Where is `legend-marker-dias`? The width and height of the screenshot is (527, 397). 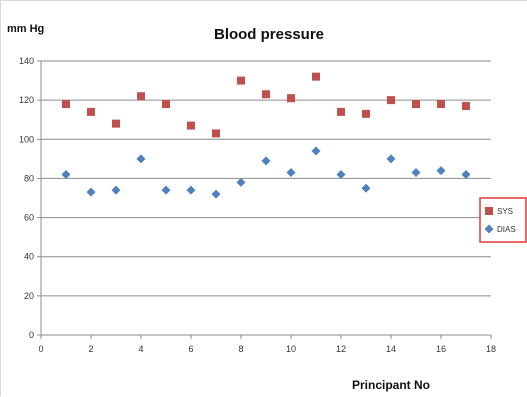
legend-marker-dias is located at coordinates (489, 229).